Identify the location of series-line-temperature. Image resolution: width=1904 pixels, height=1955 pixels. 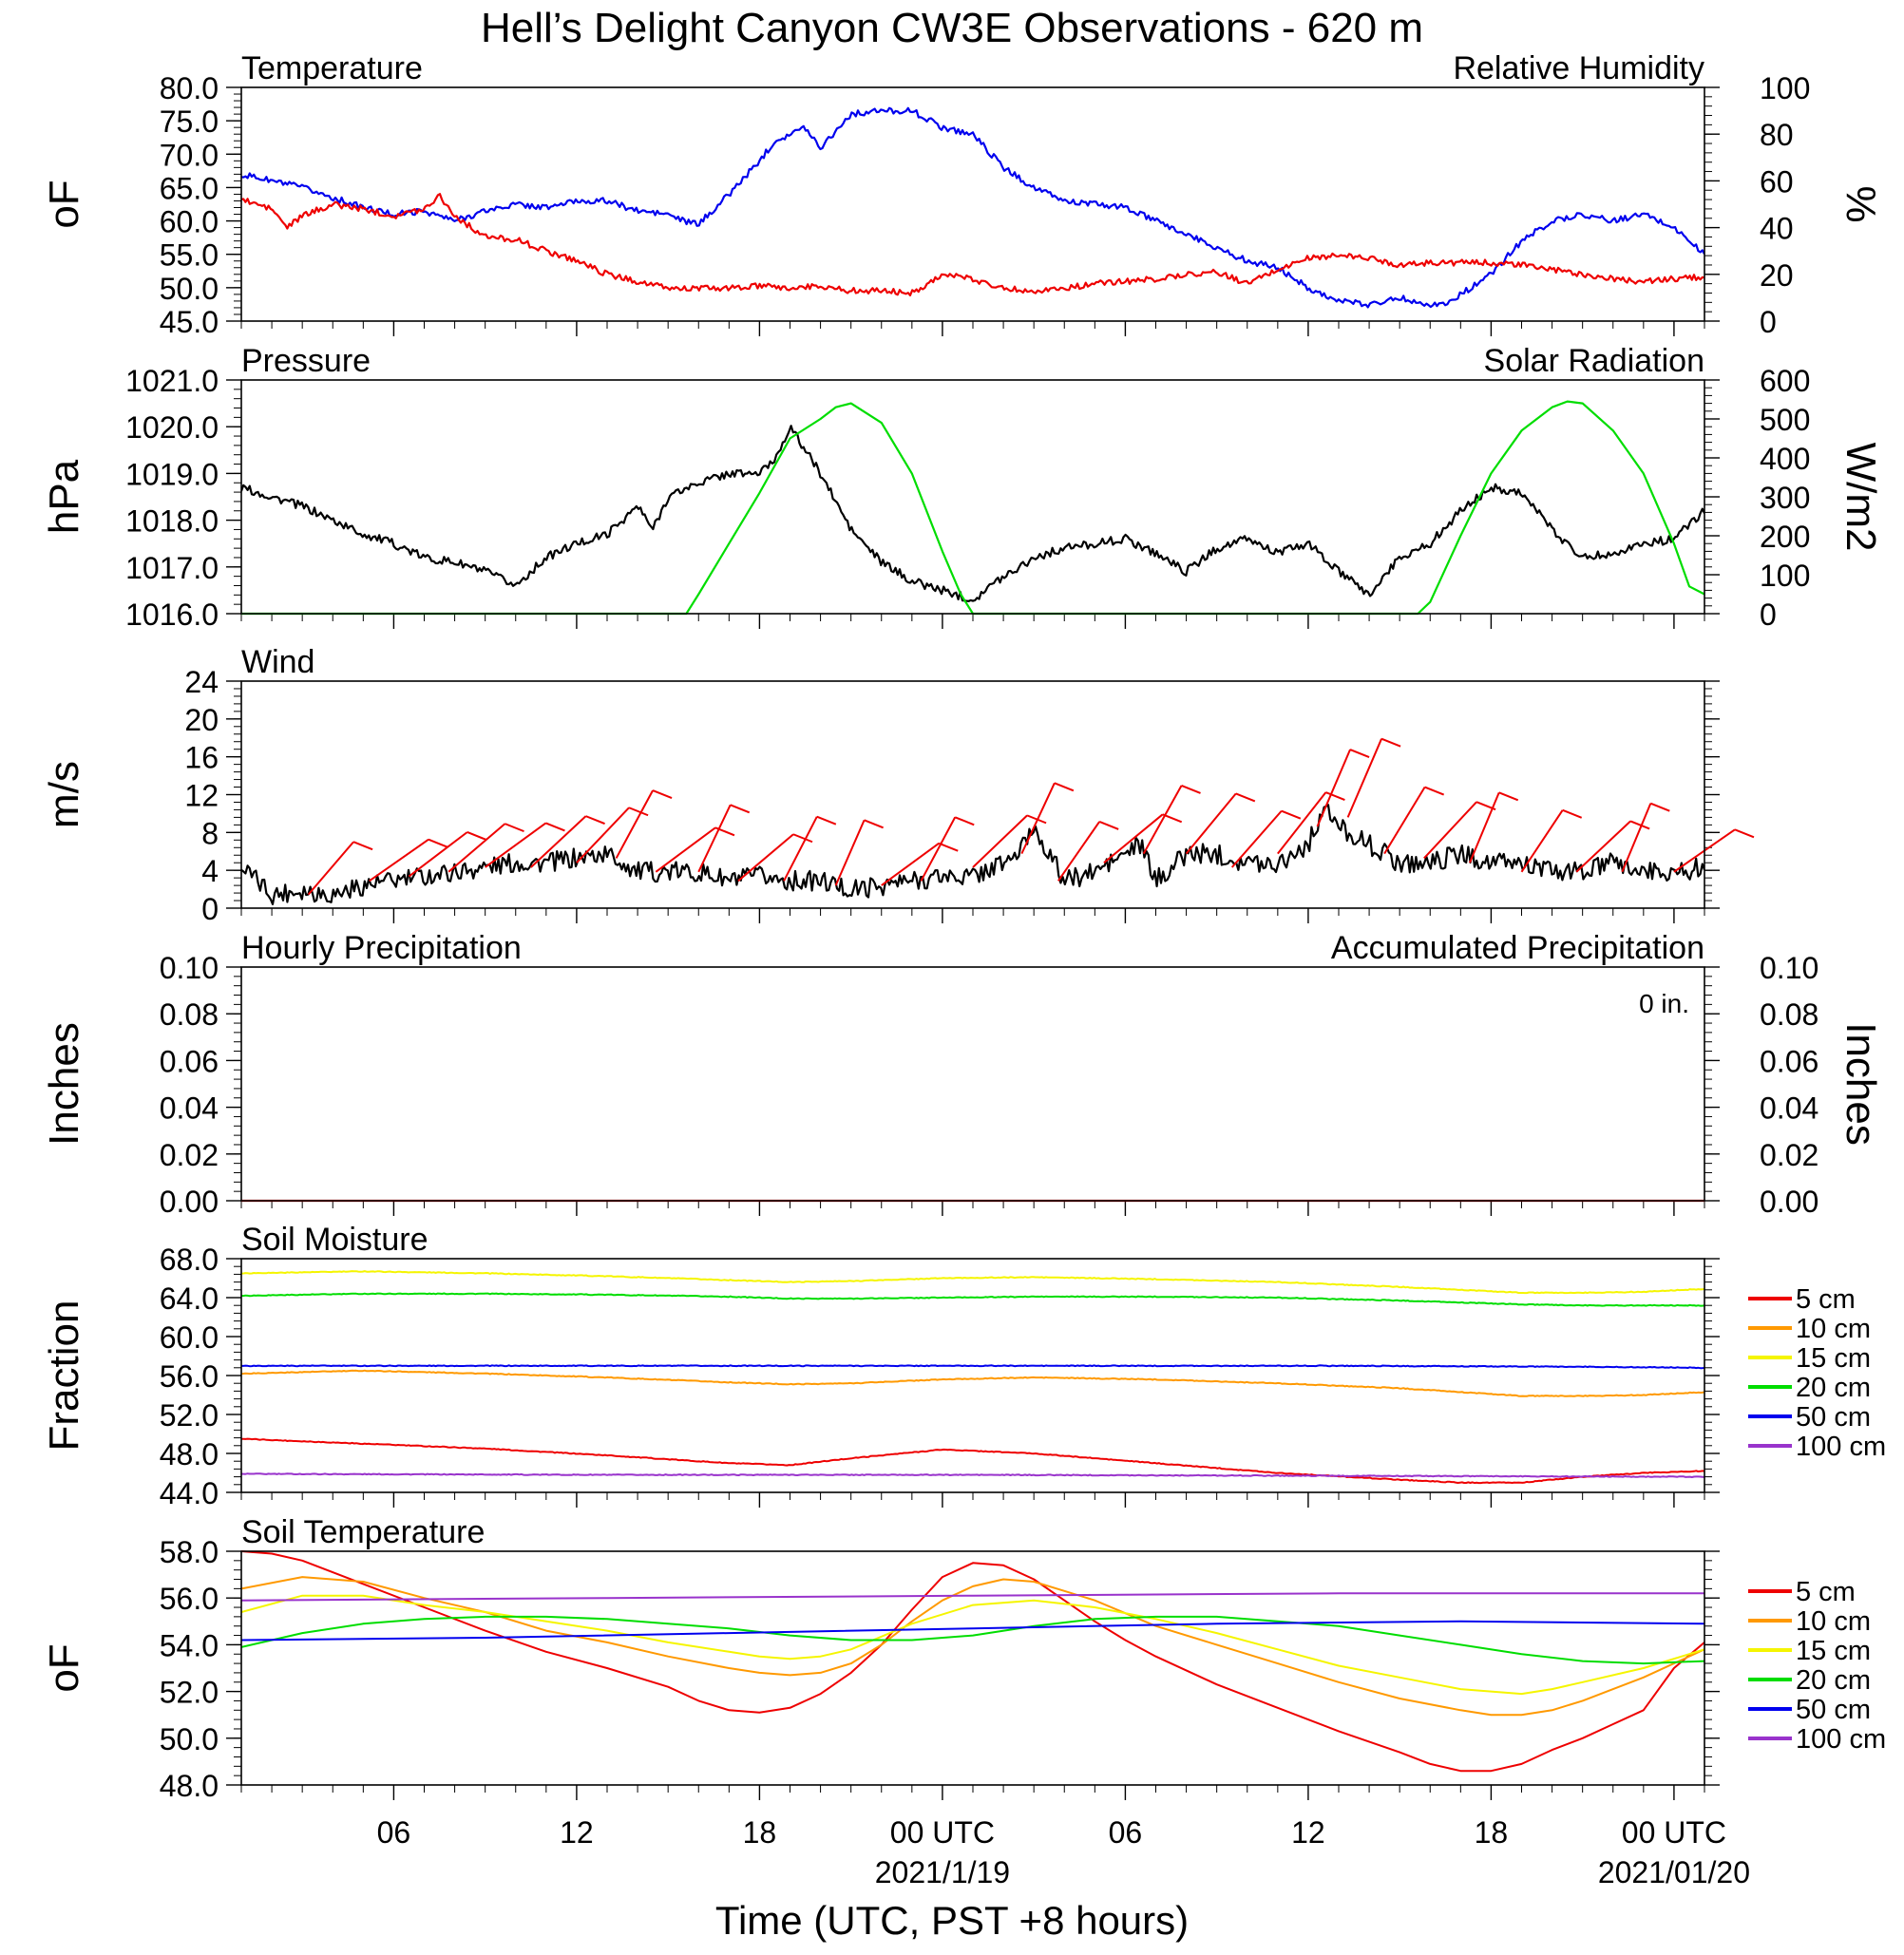
(972, 207).